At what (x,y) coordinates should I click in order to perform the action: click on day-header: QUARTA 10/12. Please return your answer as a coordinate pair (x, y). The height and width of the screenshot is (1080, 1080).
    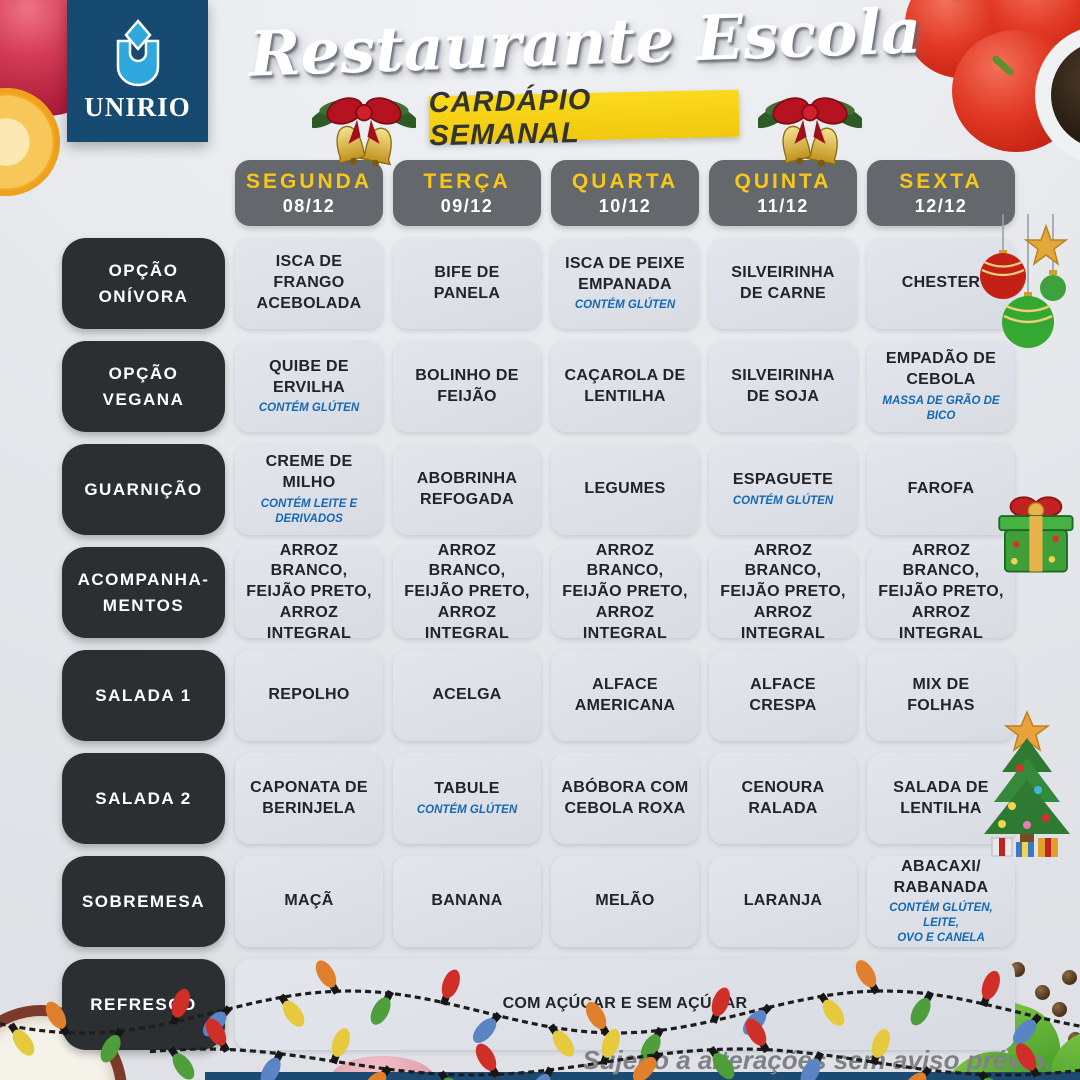
    Looking at the image, I should click on (625, 193).